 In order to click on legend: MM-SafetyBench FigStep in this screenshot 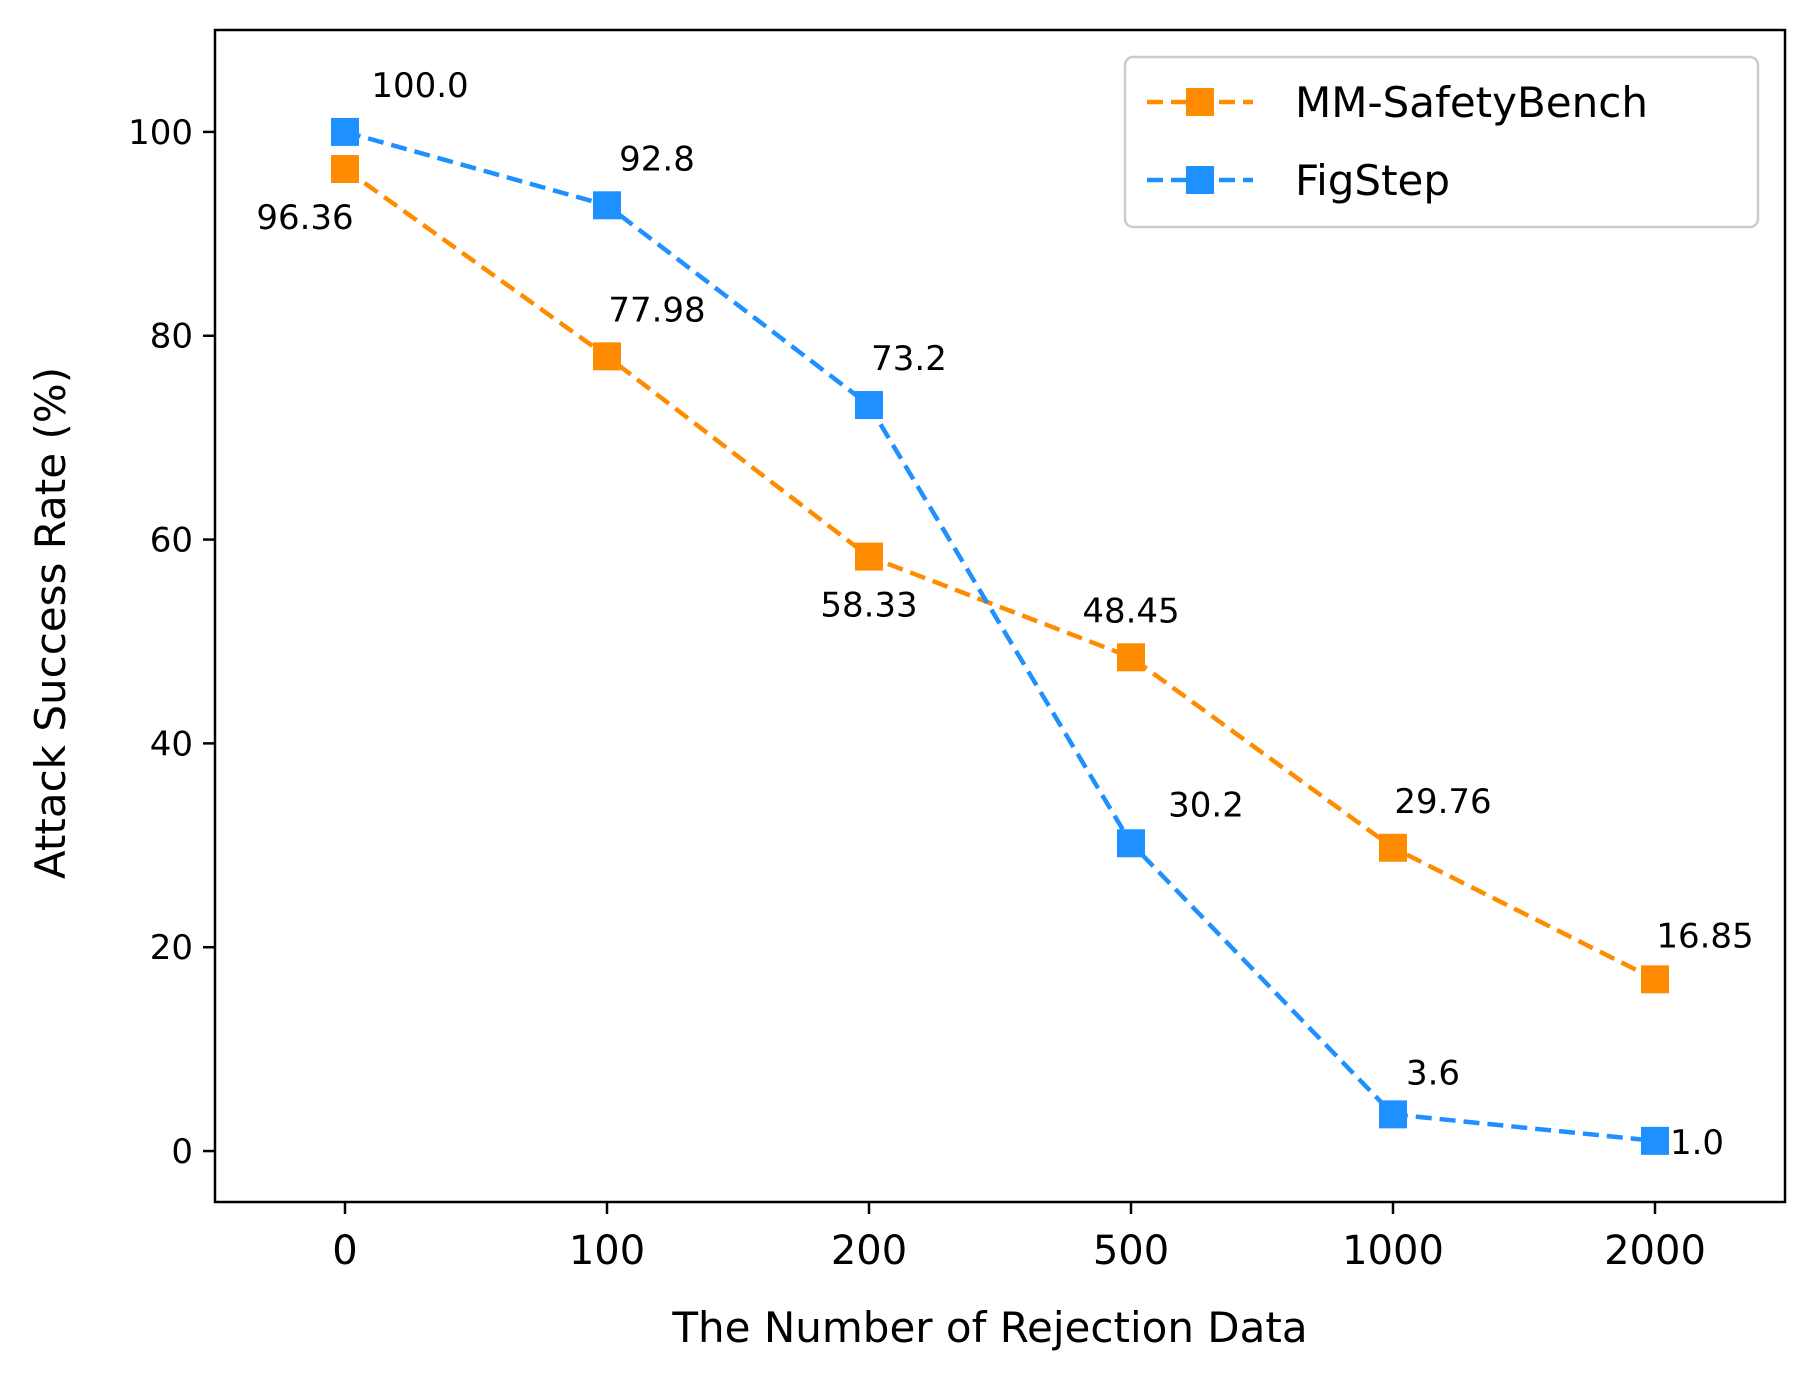, I will do `click(1441, 142)`.